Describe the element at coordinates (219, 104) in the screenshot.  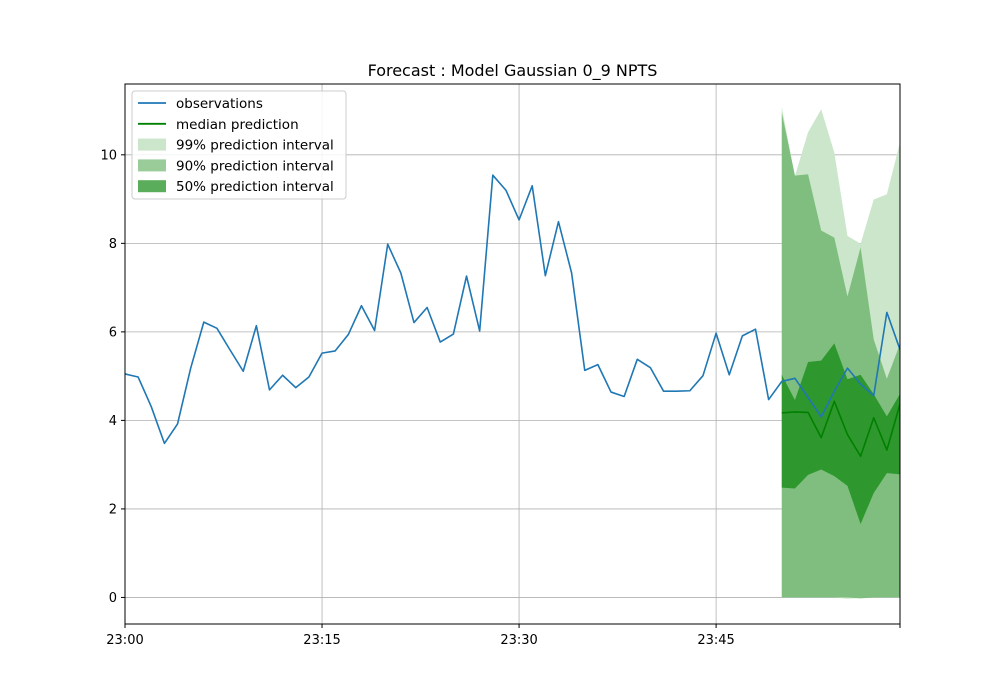
I see `legend-label: observations` at that location.